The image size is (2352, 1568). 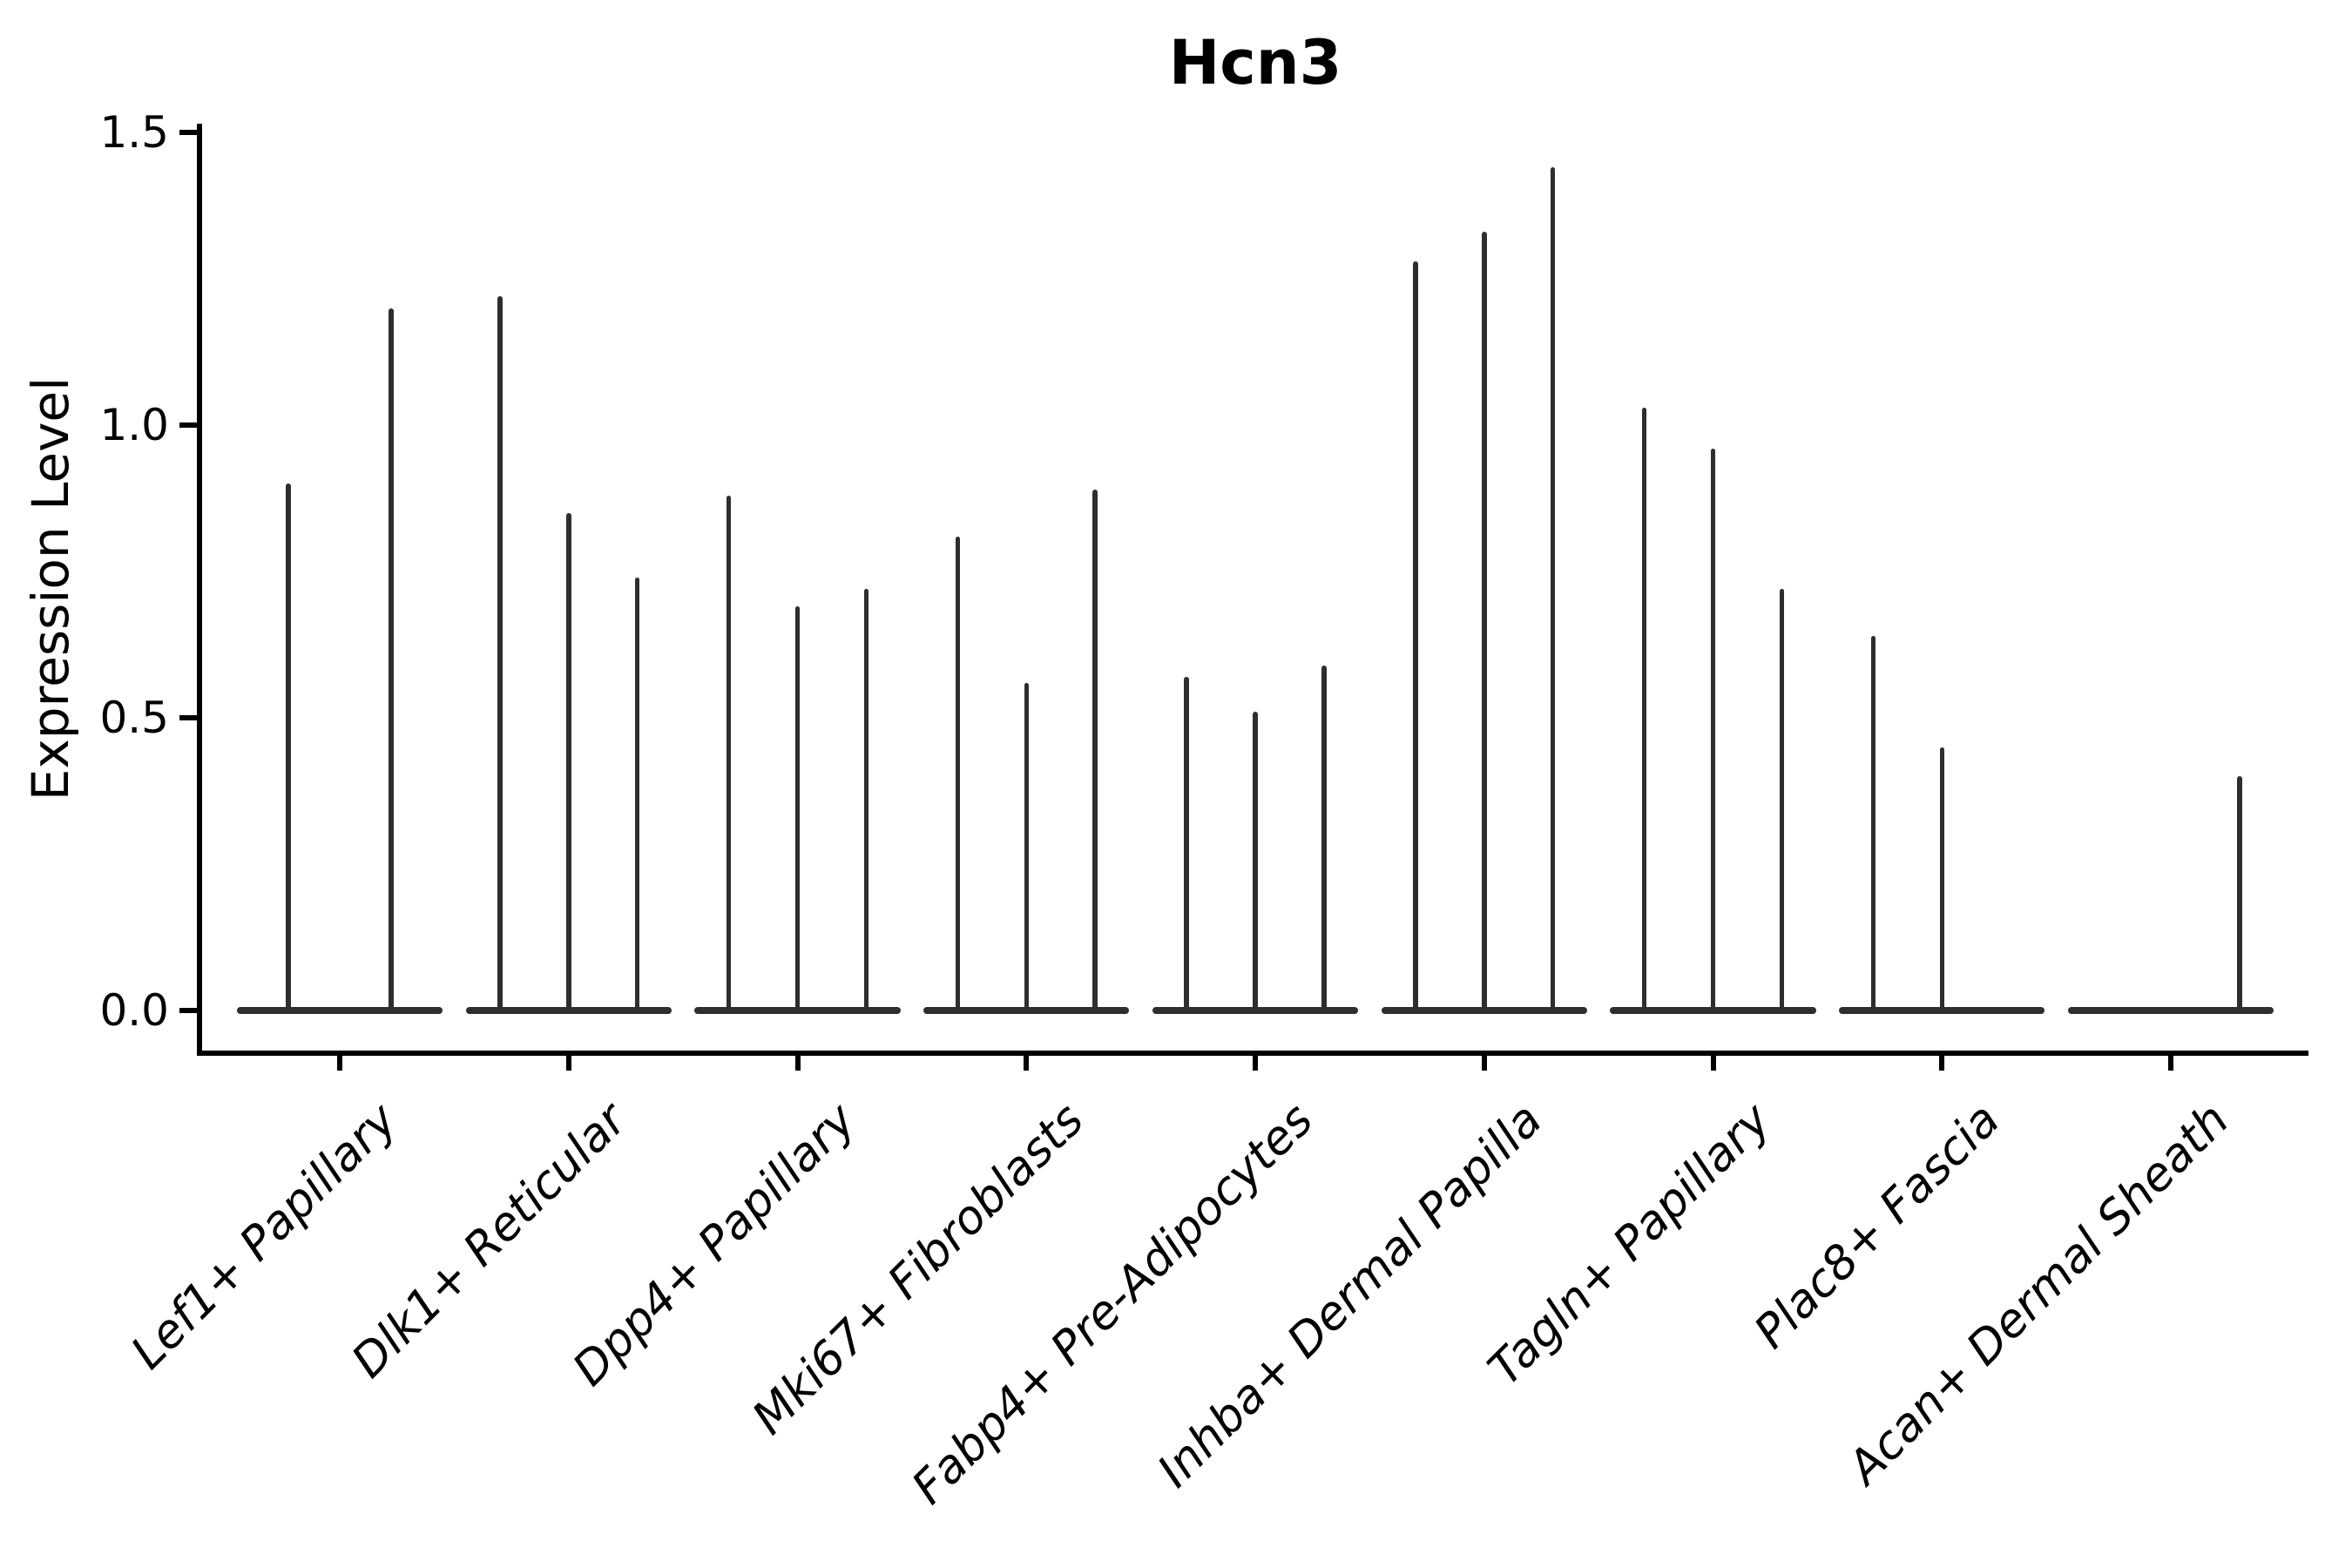 What do you see at coordinates (1877, 1226) in the screenshot?
I see `x-category-label: Plac8+ Fascia` at bounding box center [1877, 1226].